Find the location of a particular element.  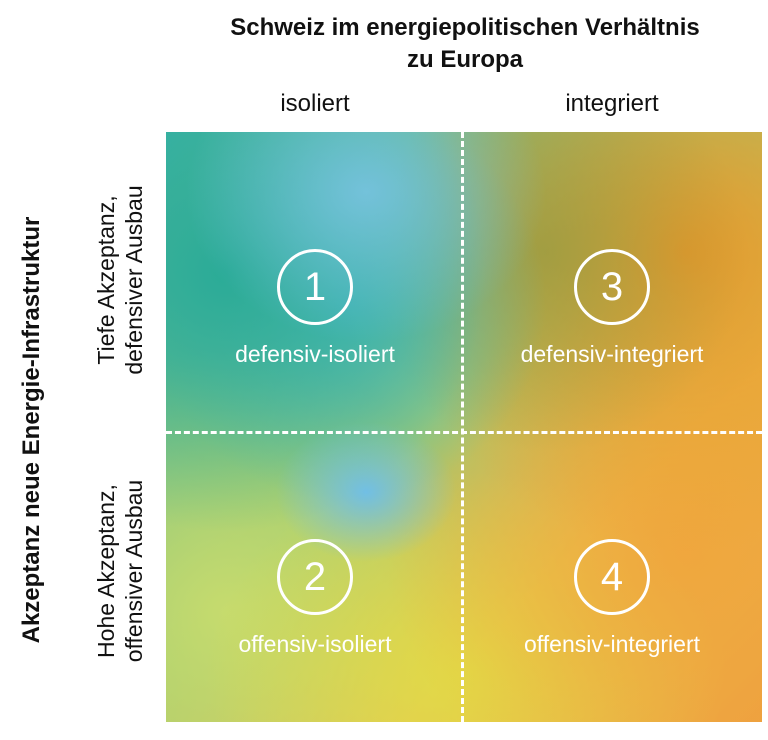

diagram-title-line2: zu Europa is located at coordinates (464, 59).